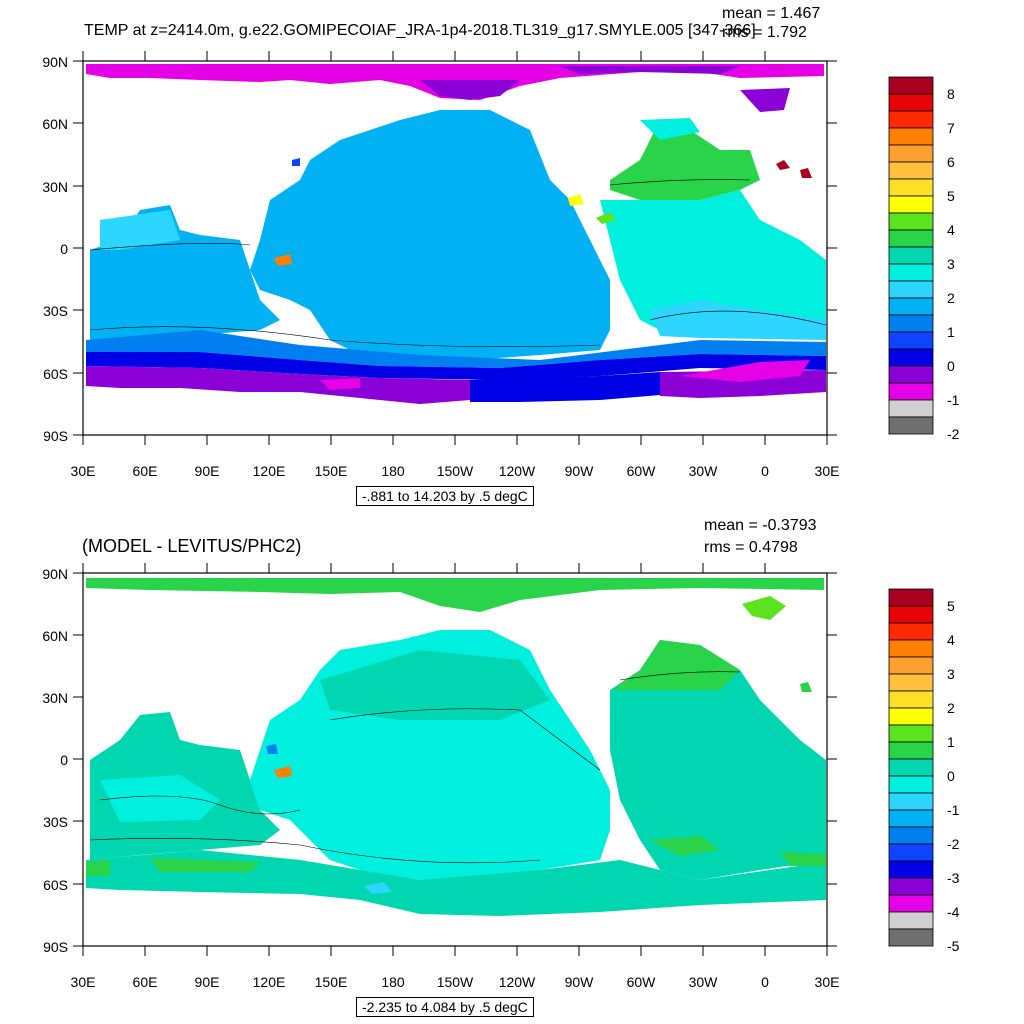 This screenshot has height=1024, width=1024. I want to click on panel2-ytick: 60N, so click(55, 636).